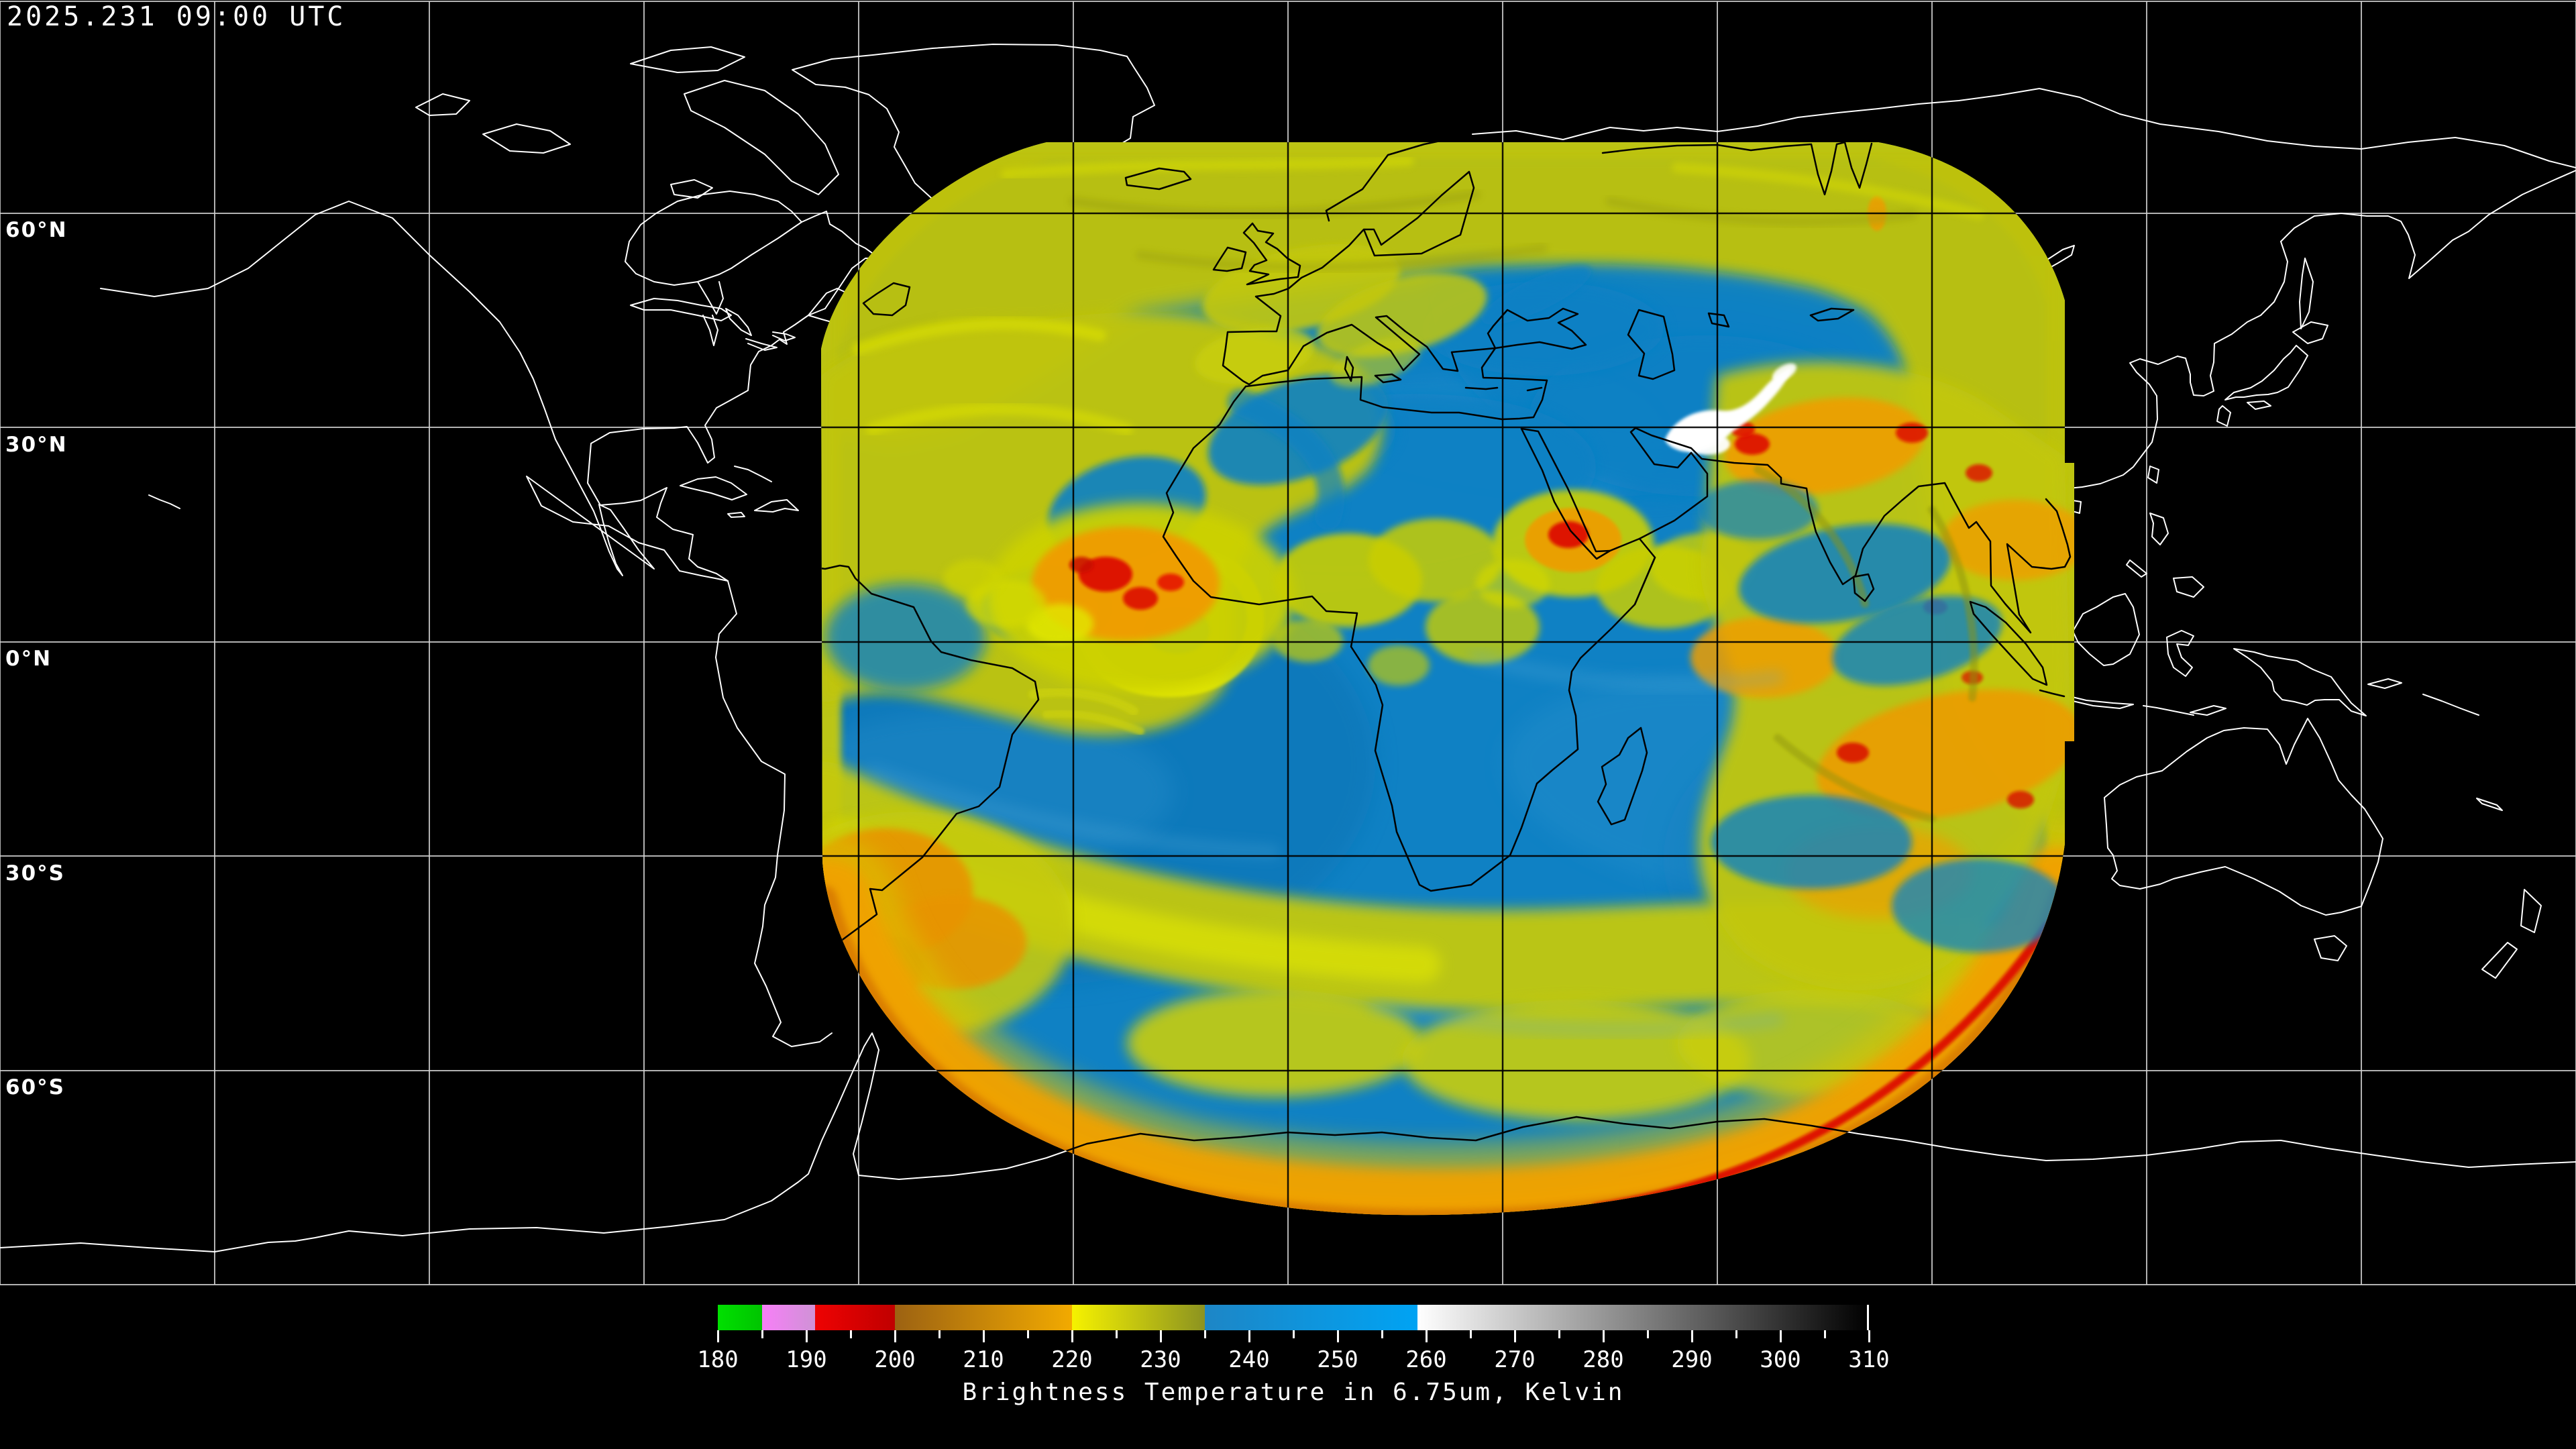  I want to click on lat-label: 30°S, so click(35, 873).